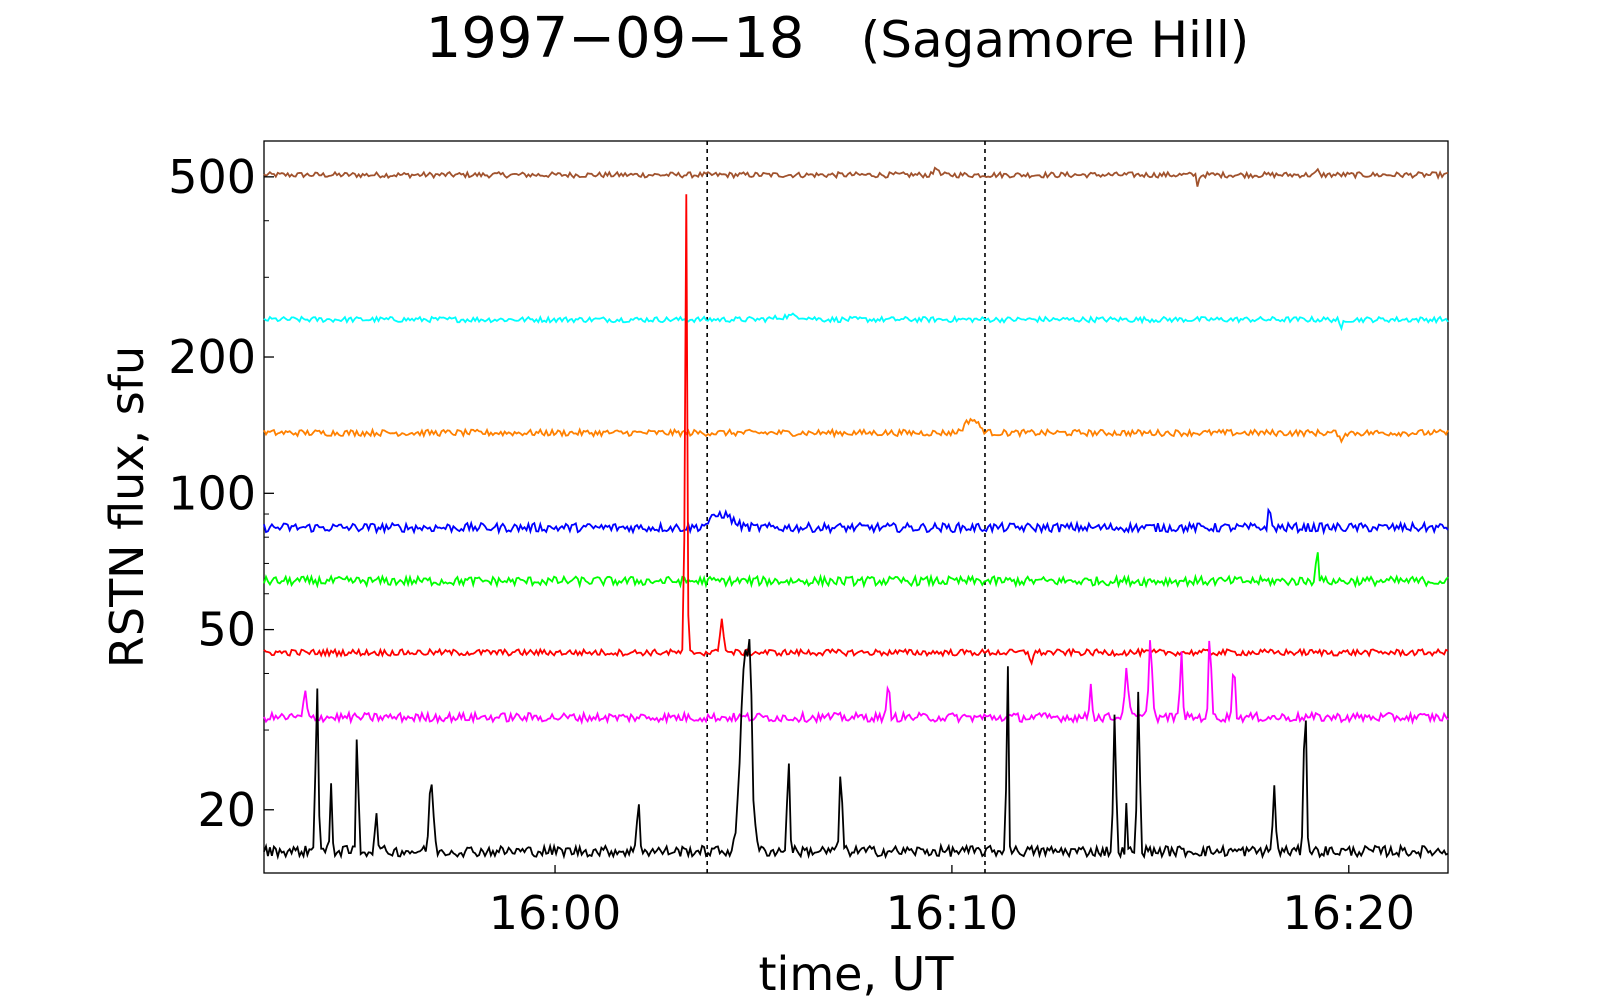 The height and width of the screenshot is (1000, 1600). Describe the element at coordinates (212, 177) in the screenshot. I see `y-tick-label-5: 500` at that location.